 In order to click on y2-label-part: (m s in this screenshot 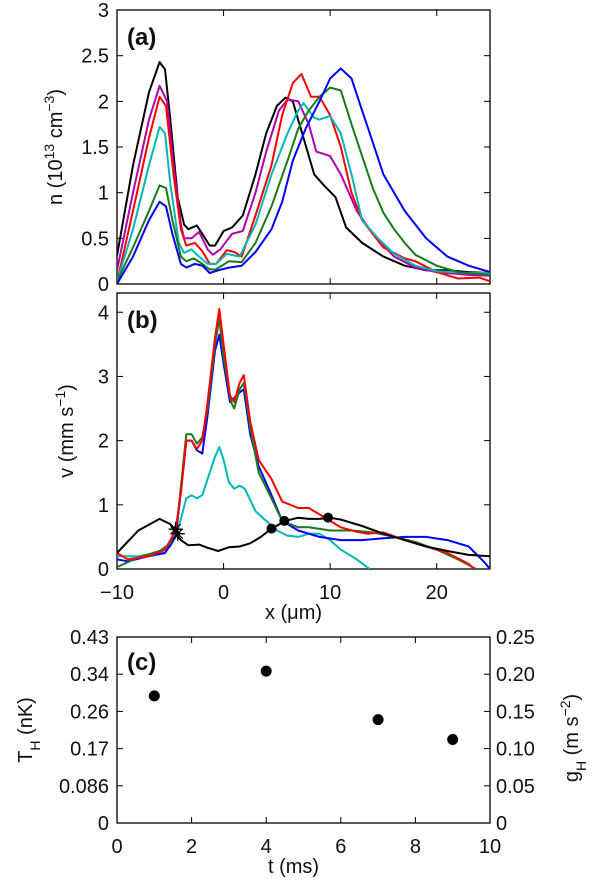, I will do `click(572, 738)`.